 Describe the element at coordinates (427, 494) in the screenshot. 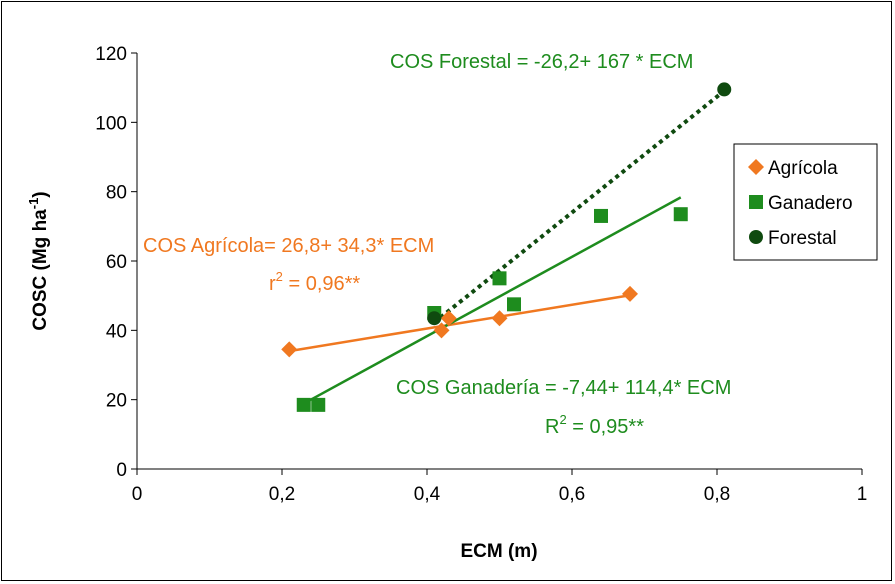

I see `x-tick-label: 0,4` at that location.